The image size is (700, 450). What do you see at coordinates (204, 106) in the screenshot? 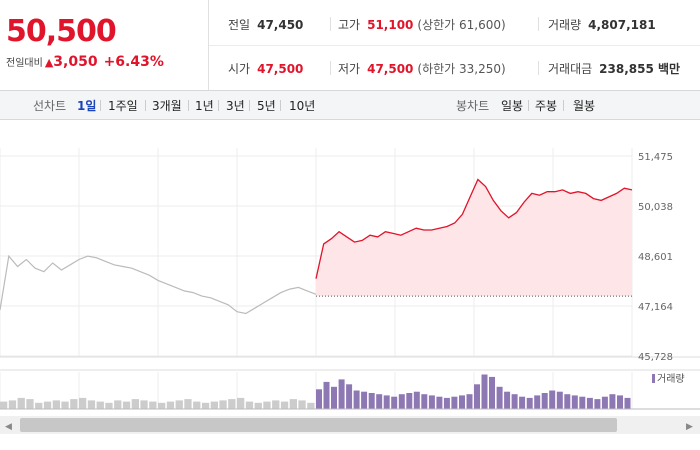
I see `tab-1y: 1년` at bounding box center [204, 106].